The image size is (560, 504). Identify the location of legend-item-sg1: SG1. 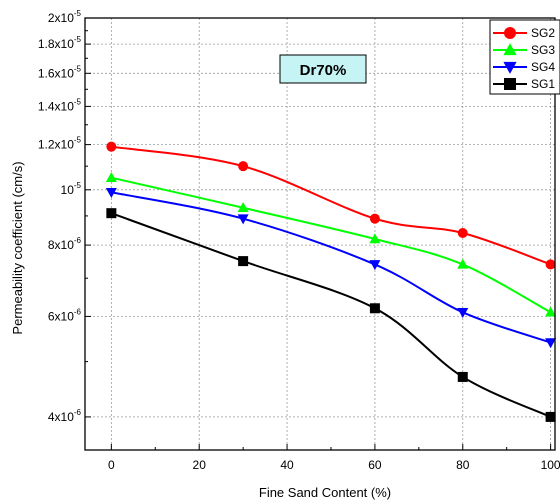
(524, 84).